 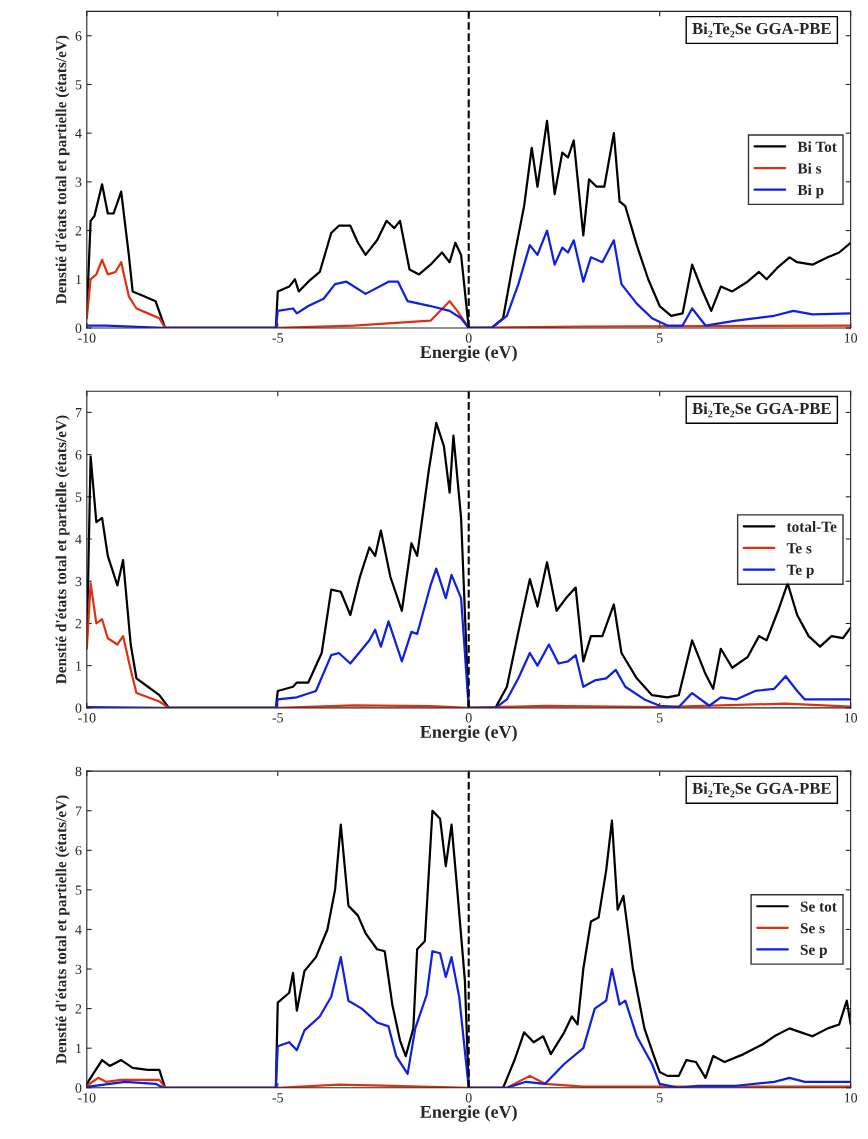 I want to click on legend-label: Bi Tot, so click(x=817, y=146).